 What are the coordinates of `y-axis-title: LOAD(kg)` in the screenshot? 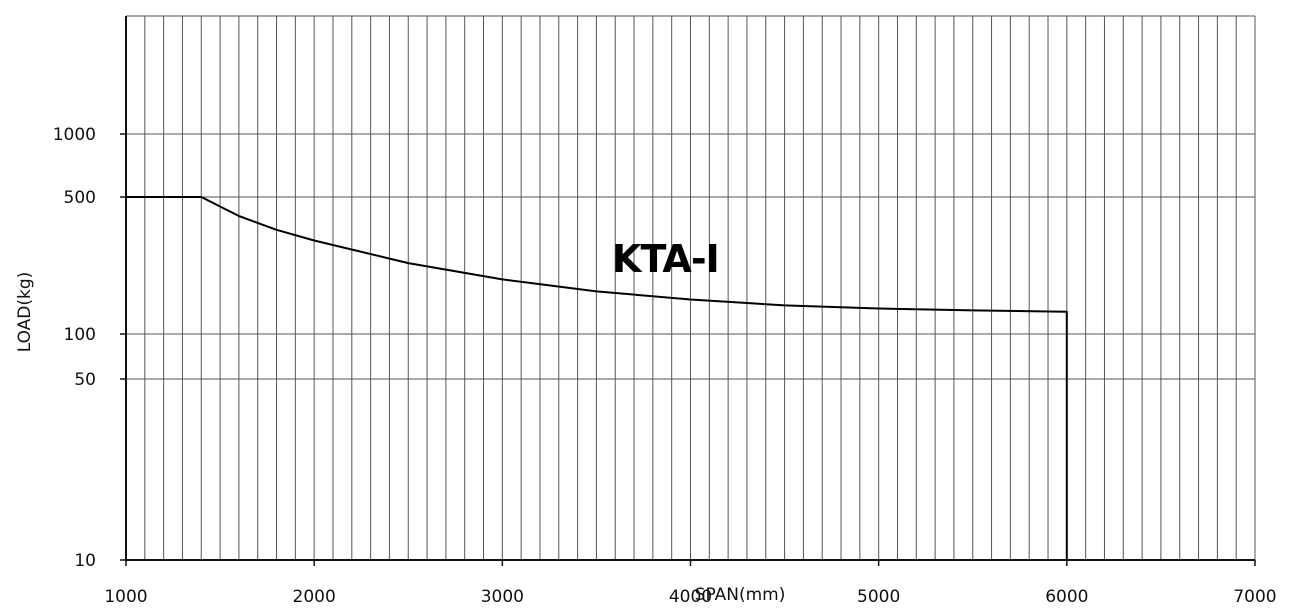 It's located at (25, 312).